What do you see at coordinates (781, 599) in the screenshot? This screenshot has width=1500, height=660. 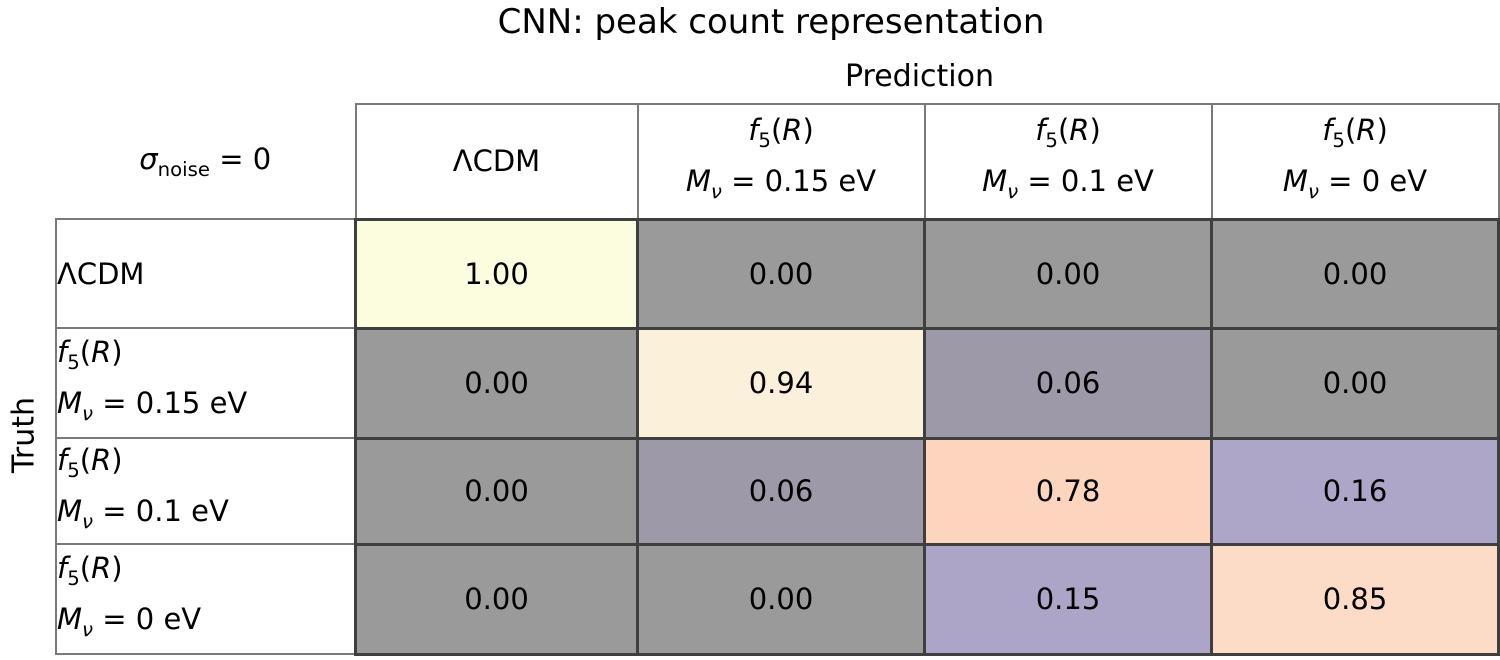 I see `cell-3-1: 0.00` at bounding box center [781, 599].